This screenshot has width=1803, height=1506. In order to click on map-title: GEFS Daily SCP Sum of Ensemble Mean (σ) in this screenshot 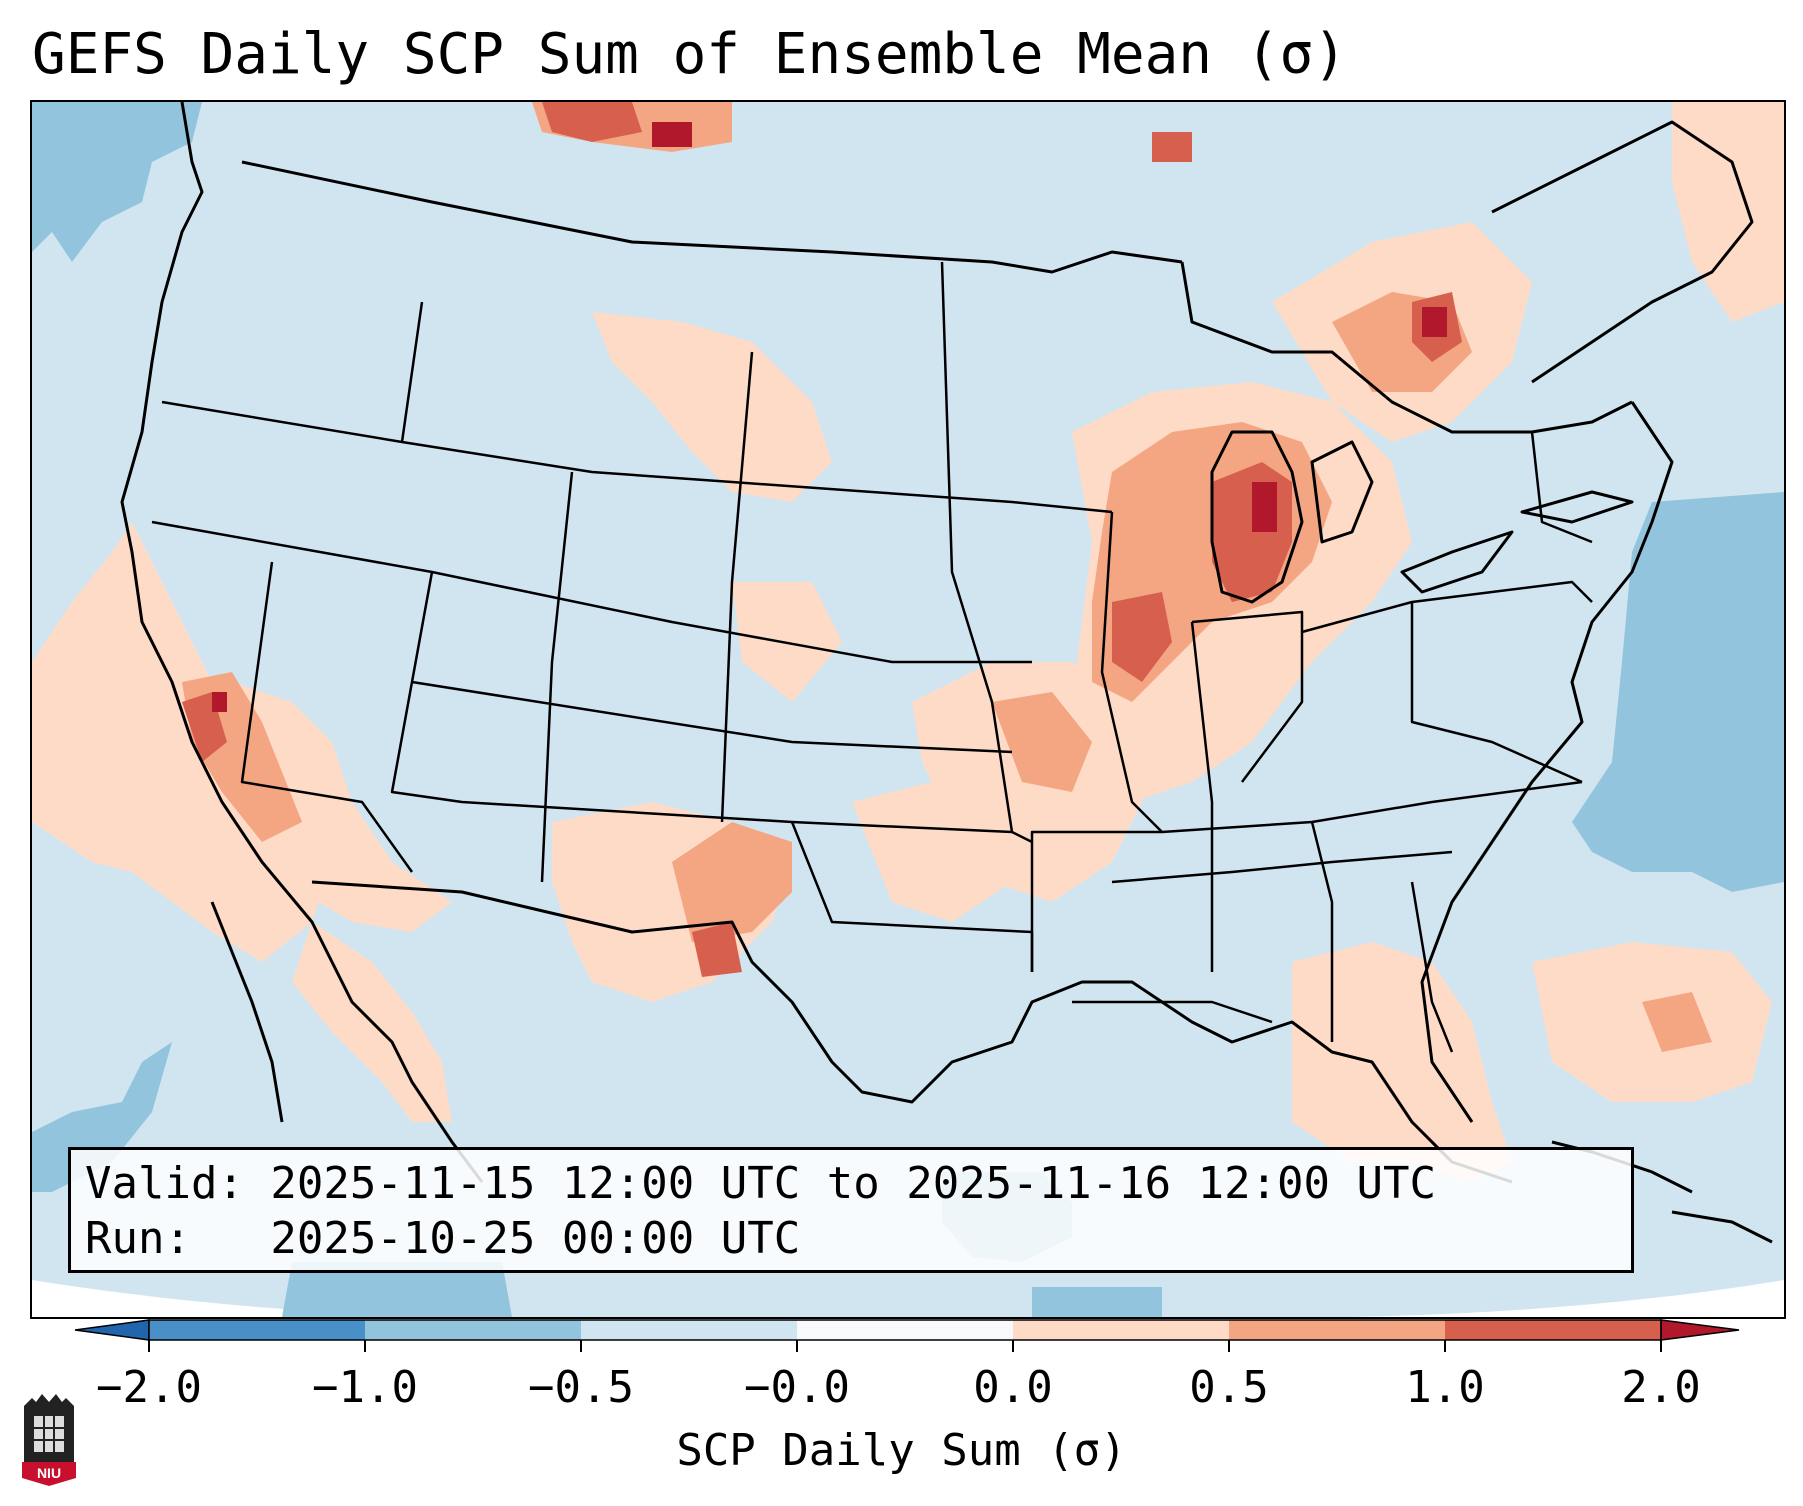, I will do `click(689, 54)`.